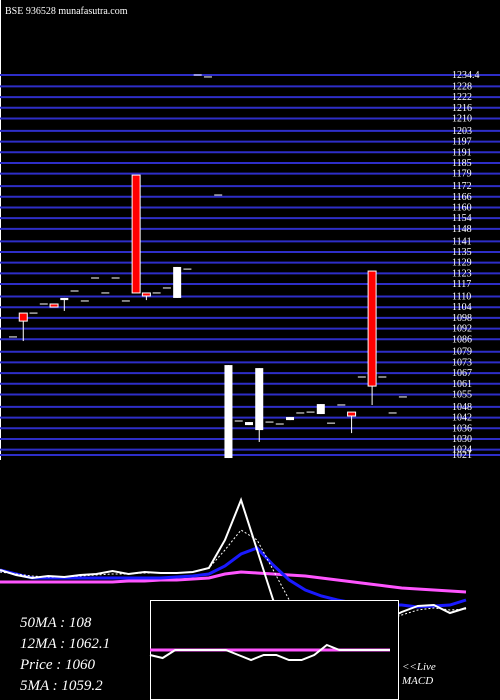 The height and width of the screenshot is (700, 500). I want to click on y-tick-label: 1086, so click(462, 339).